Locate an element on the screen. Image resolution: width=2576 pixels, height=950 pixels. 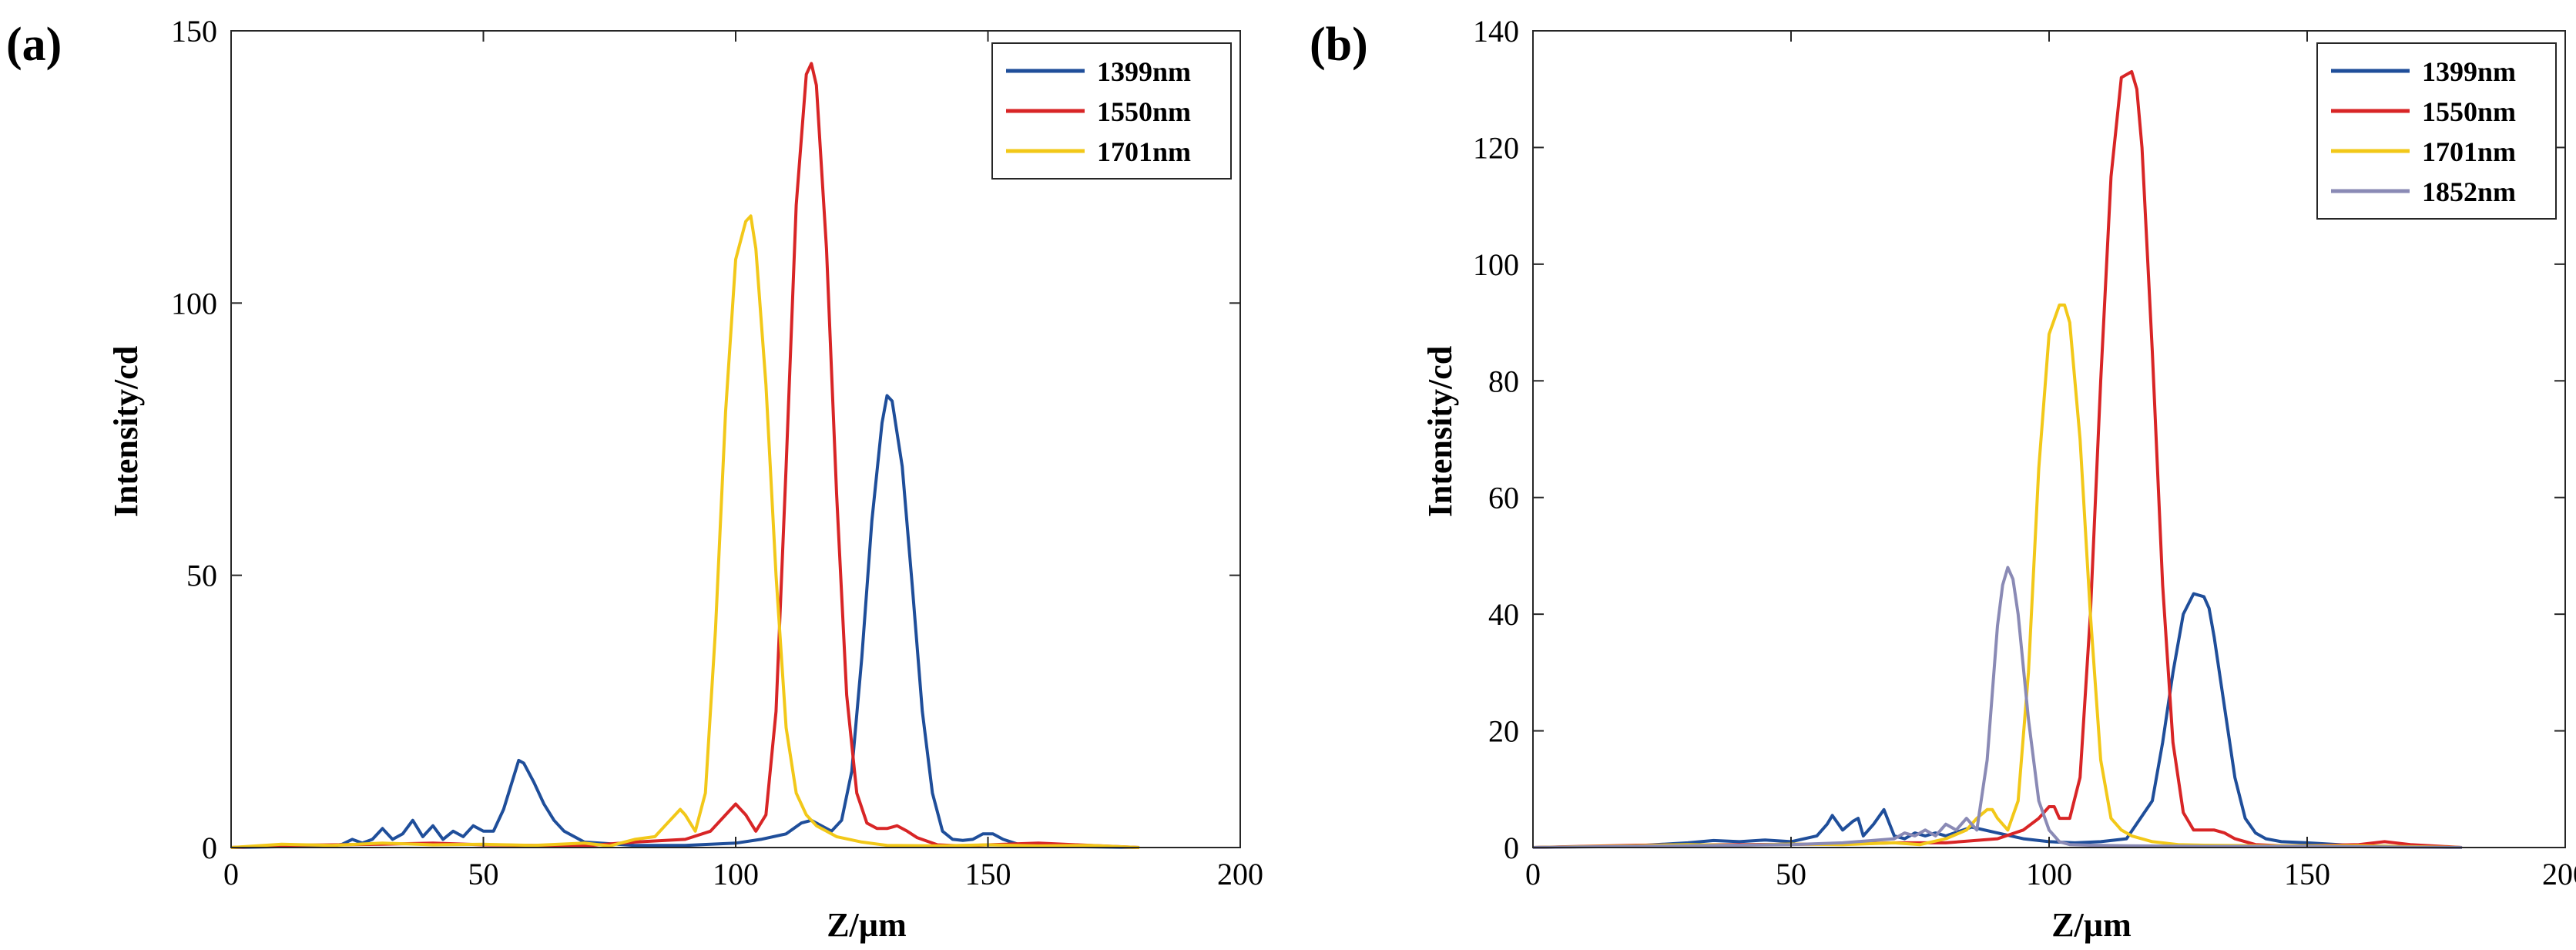
x-axis-label-a: Z/µm is located at coordinates (867, 925).